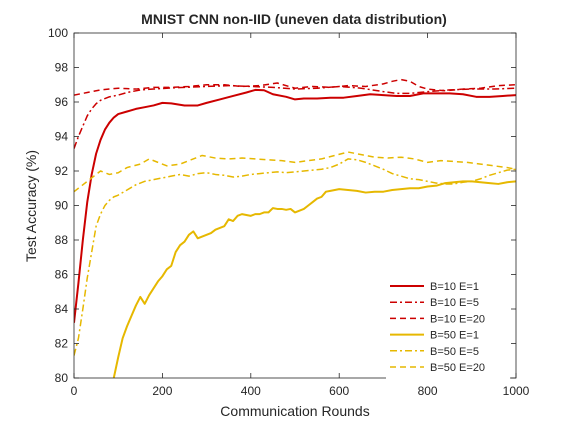 This screenshot has width=570, height=425. I want to click on legend-label-6: B=50 E=20, so click(457, 368).